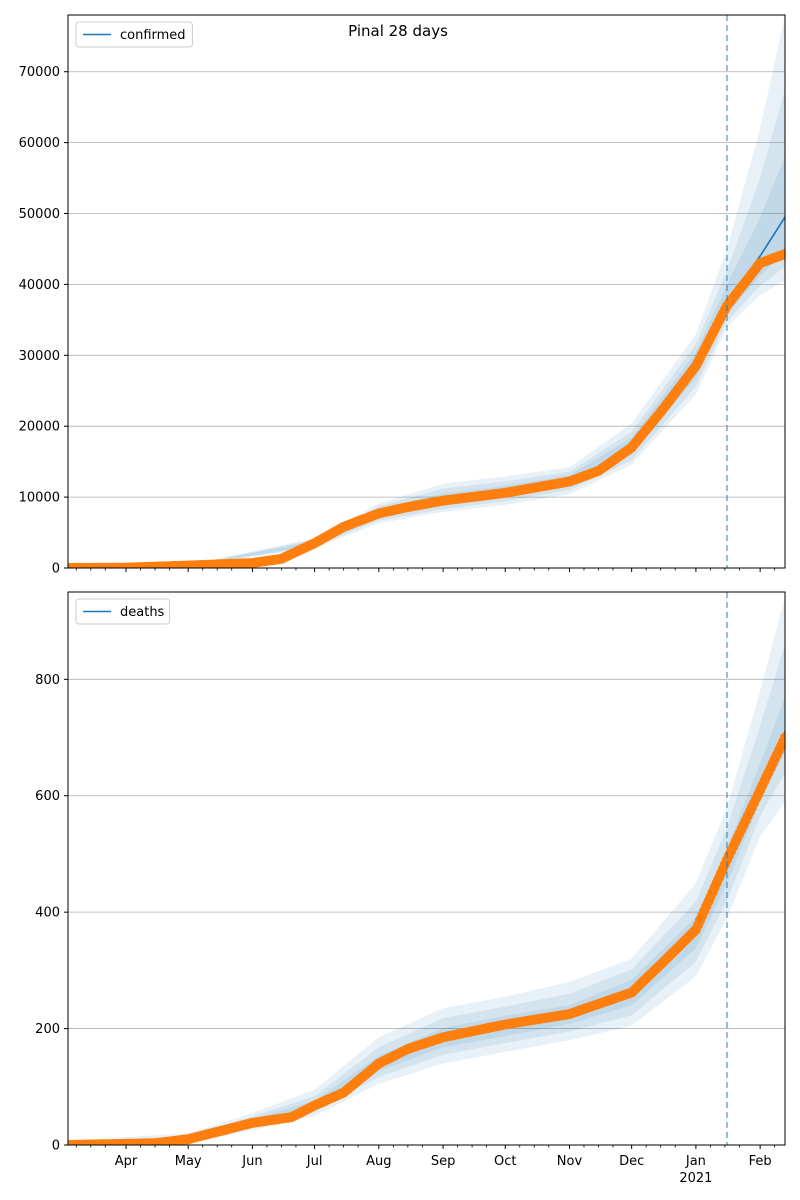 The height and width of the screenshot is (1200, 800). What do you see at coordinates (631, 1161) in the screenshot?
I see `x-tick-label: Dec` at bounding box center [631, 1161].